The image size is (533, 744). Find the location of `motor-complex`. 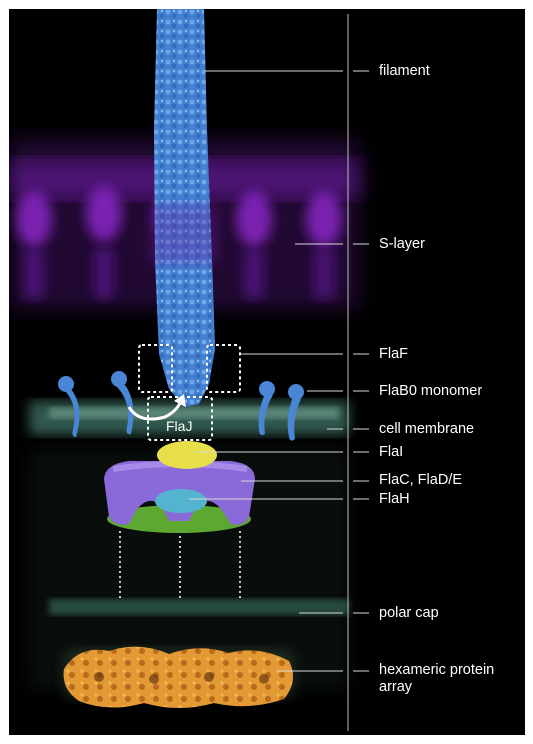

motor-complex is located at coordinates (179, 487).